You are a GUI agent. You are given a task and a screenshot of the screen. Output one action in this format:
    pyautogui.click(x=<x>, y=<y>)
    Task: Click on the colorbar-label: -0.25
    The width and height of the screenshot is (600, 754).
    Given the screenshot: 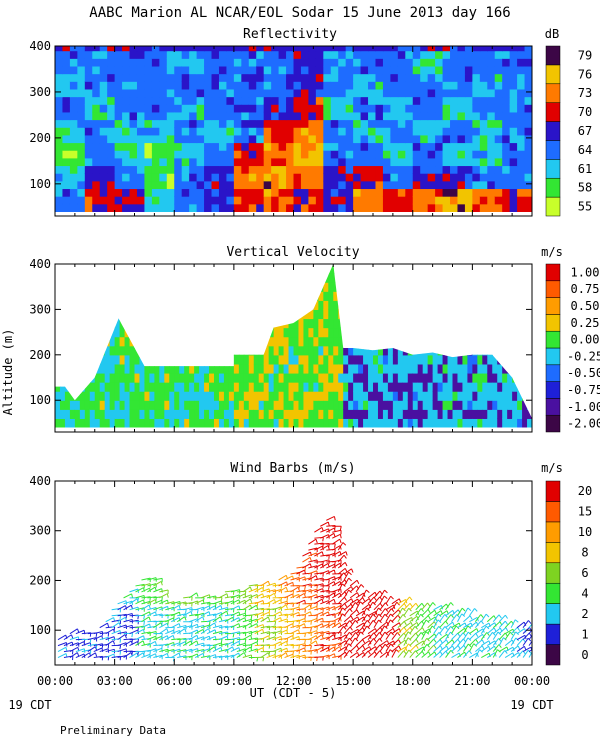 What is the action you would take?
    pyautogui.click(x=583, y=356)
    